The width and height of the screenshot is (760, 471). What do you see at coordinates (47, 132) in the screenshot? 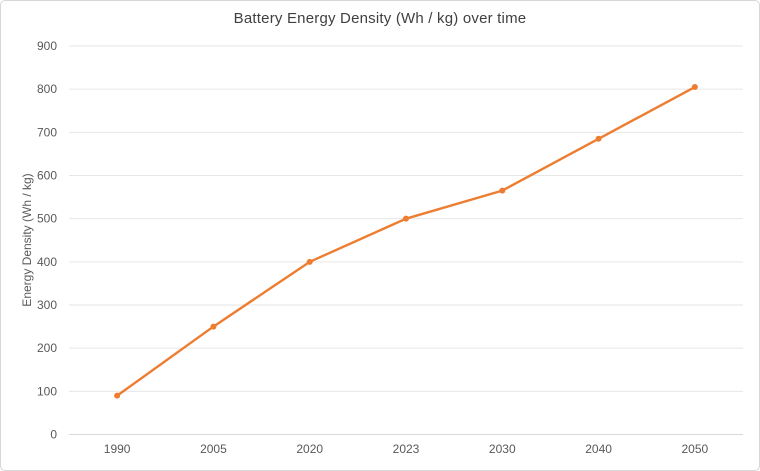
I see `y-tick-label: 700` at bounding box center [47, 132].